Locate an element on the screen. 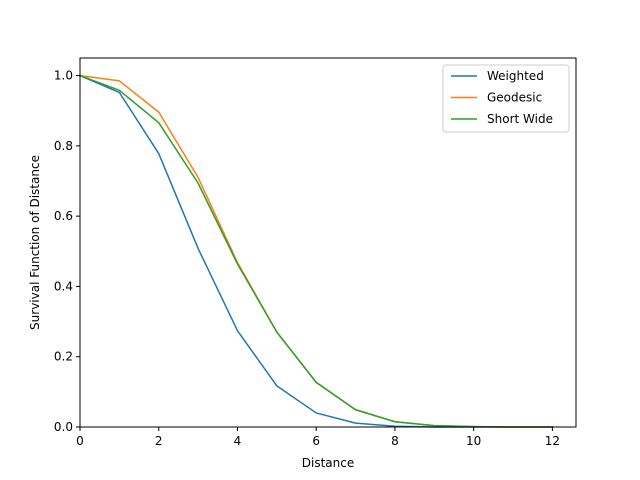 This screenshot has width=640, height=480. x-axis: 0 2 4 6 8 10 12 is located at coordinates (318, 437).